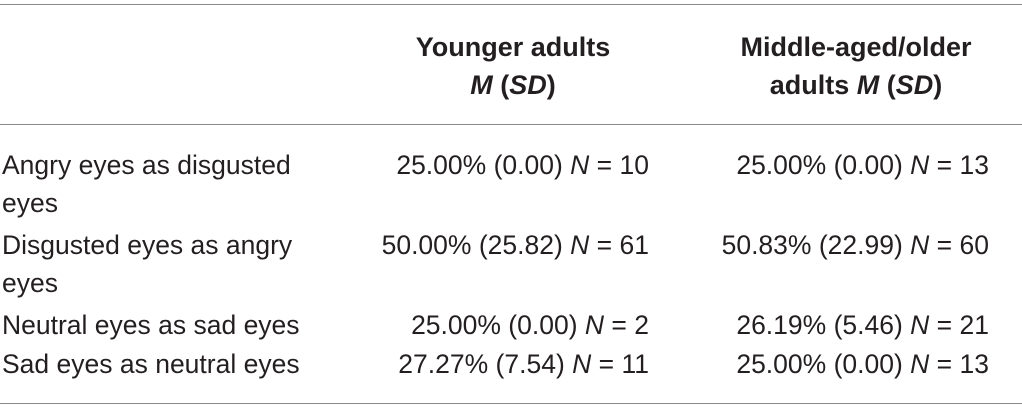  I want to click on column-header-prefix: adults, so click(813, 85).